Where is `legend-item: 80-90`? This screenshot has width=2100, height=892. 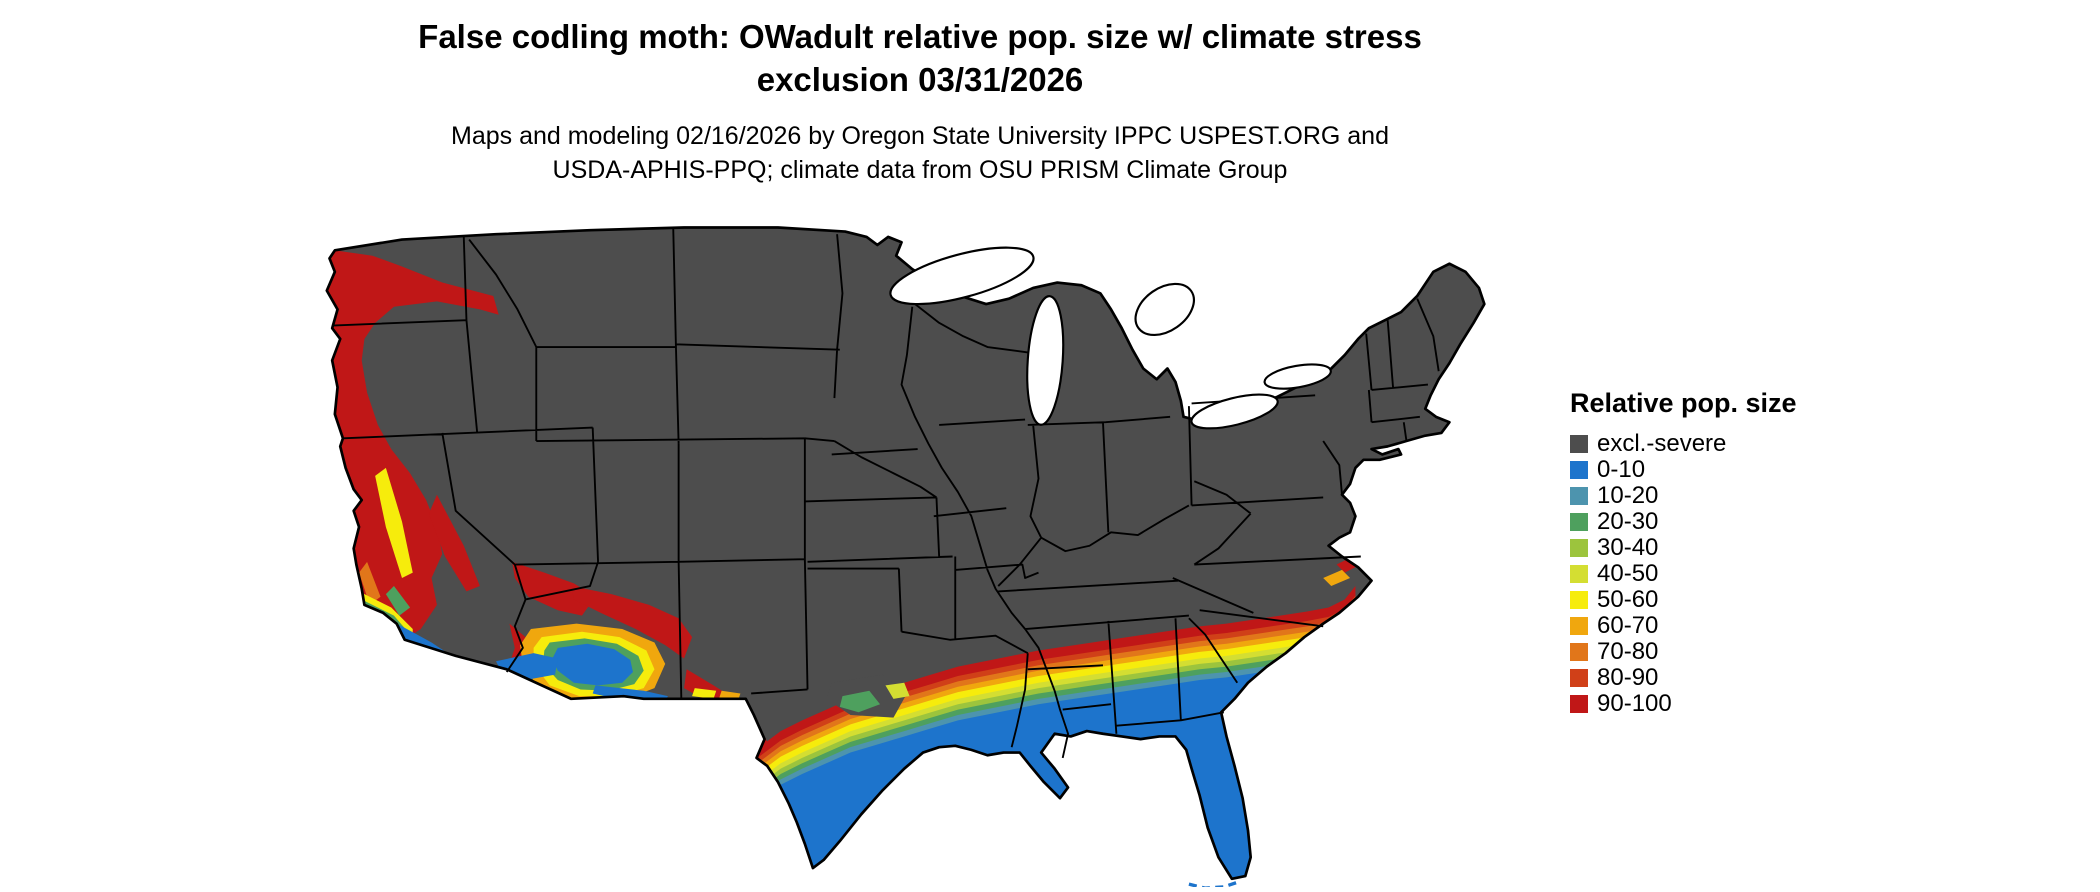
legend-item: 80-90 is located at coordinates (1683, 677).